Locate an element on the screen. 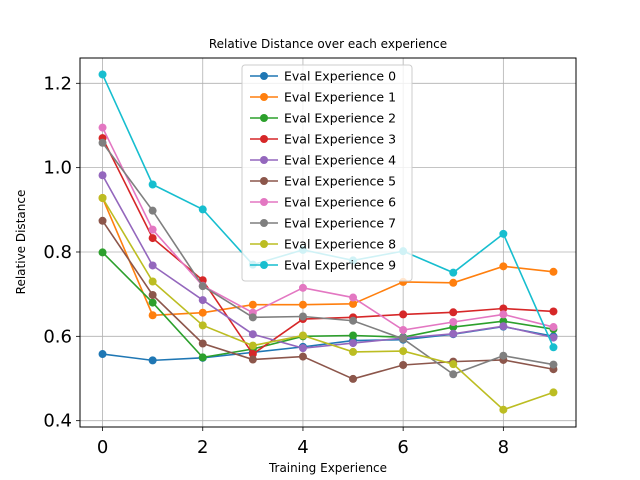 This screenshot has width=640, height=480. y-tick-label: 1.0 is located at coordinates (57, 168).